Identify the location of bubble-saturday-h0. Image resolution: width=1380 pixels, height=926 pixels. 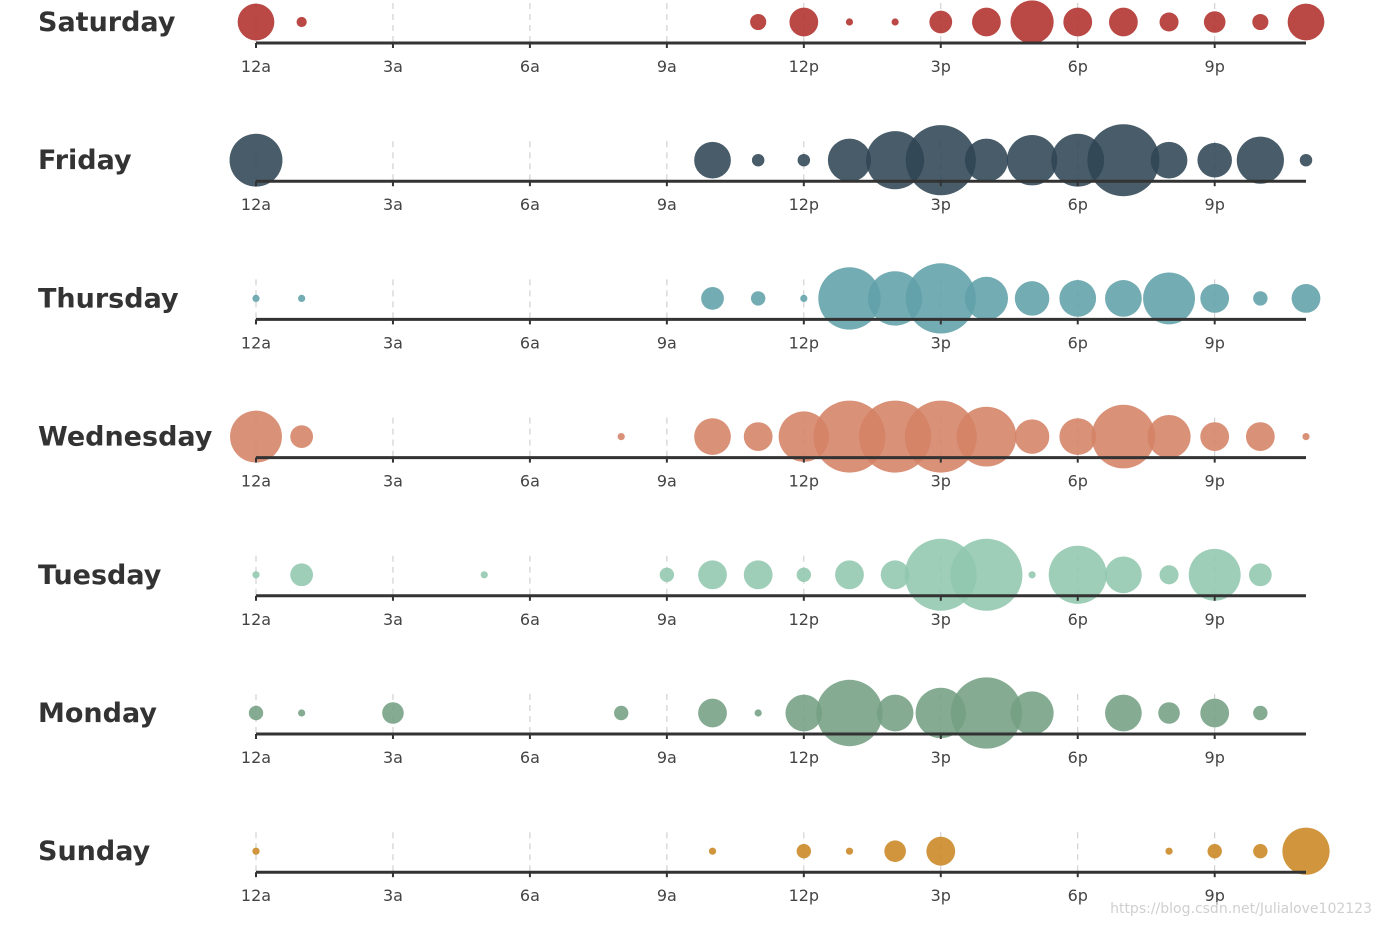
(256, 22).